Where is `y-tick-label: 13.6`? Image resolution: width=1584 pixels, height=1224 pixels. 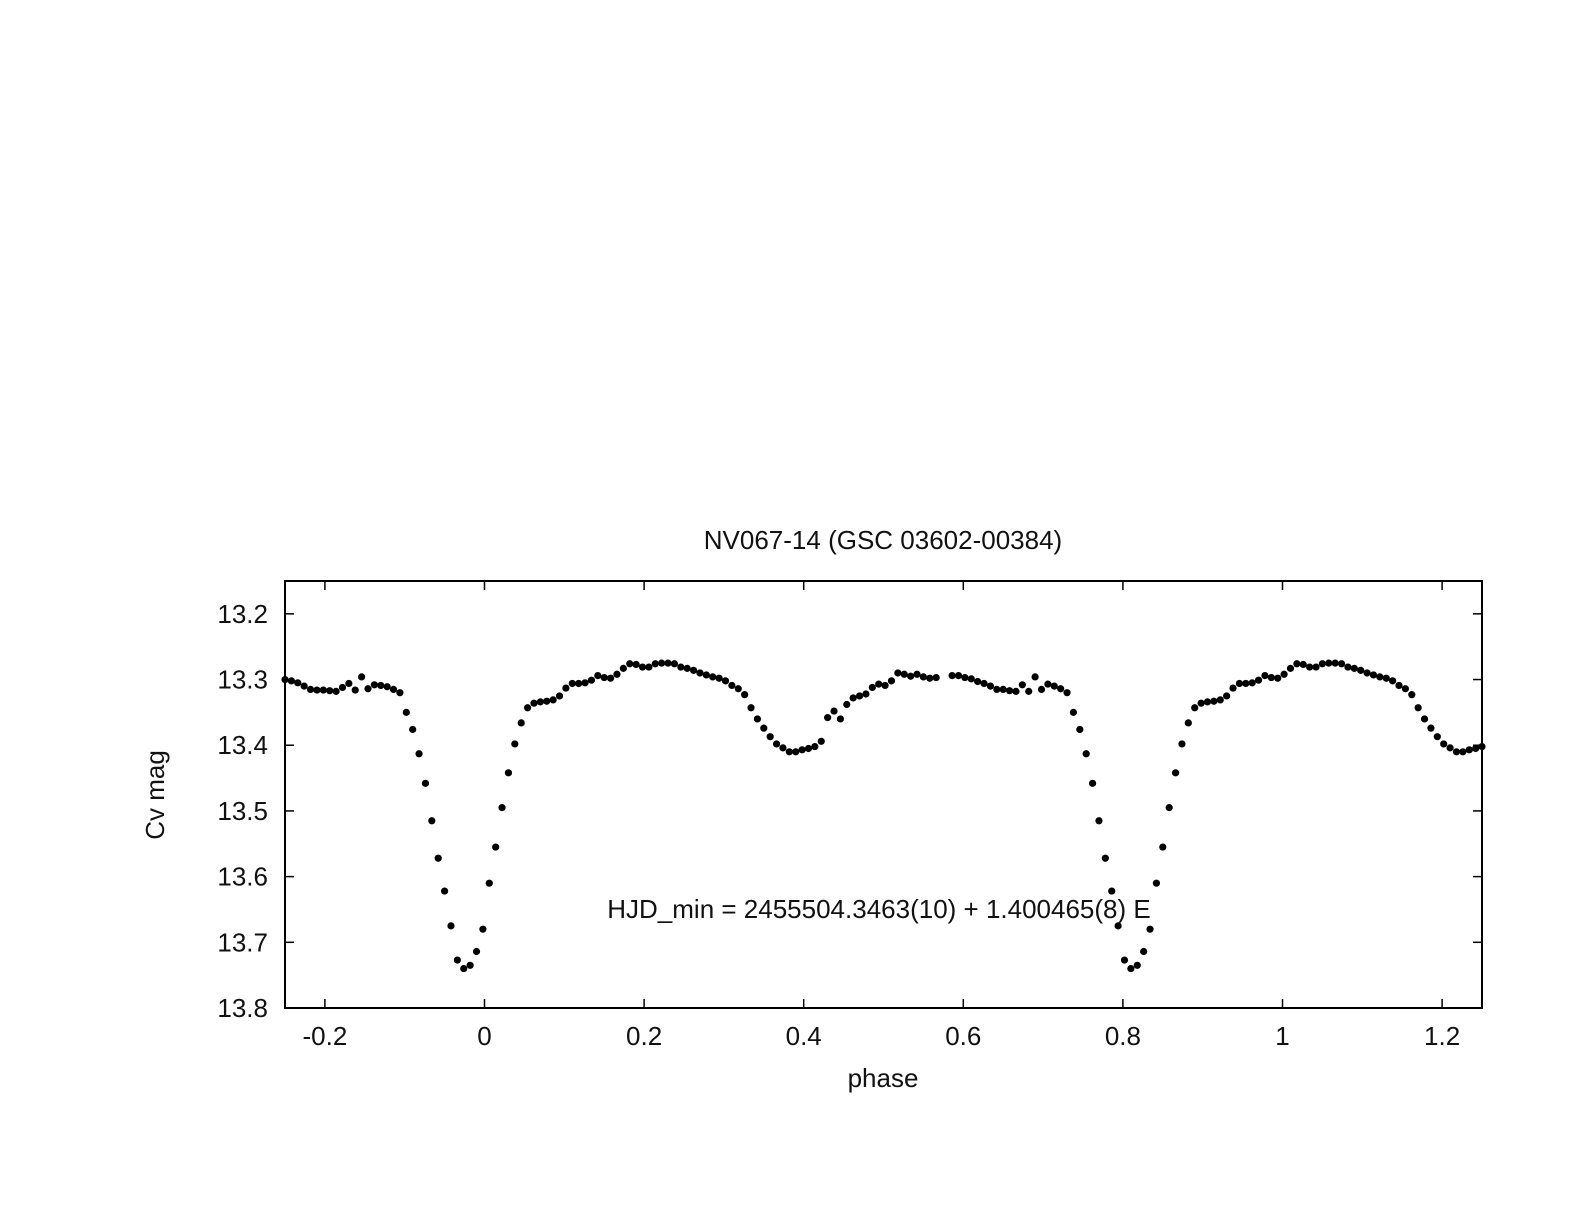
y-tick-label: 13.6 is located at coordinates (242, 877).